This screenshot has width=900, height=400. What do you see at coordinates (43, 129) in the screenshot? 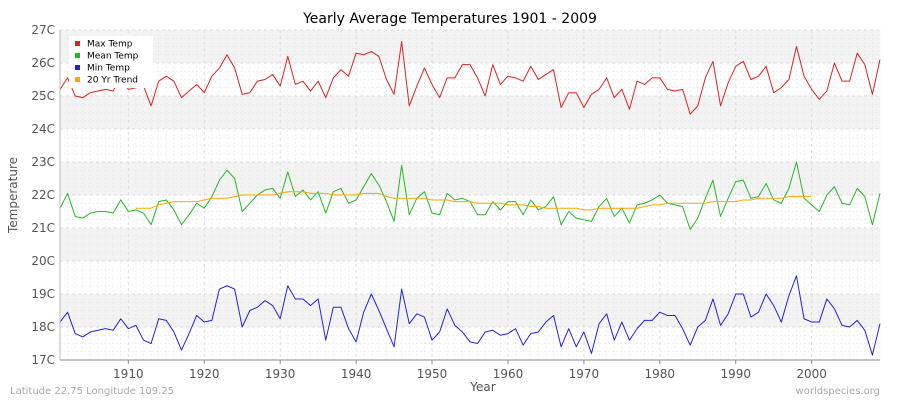
I see `y-tick-label: 24C` at bounding box center [43, 129].